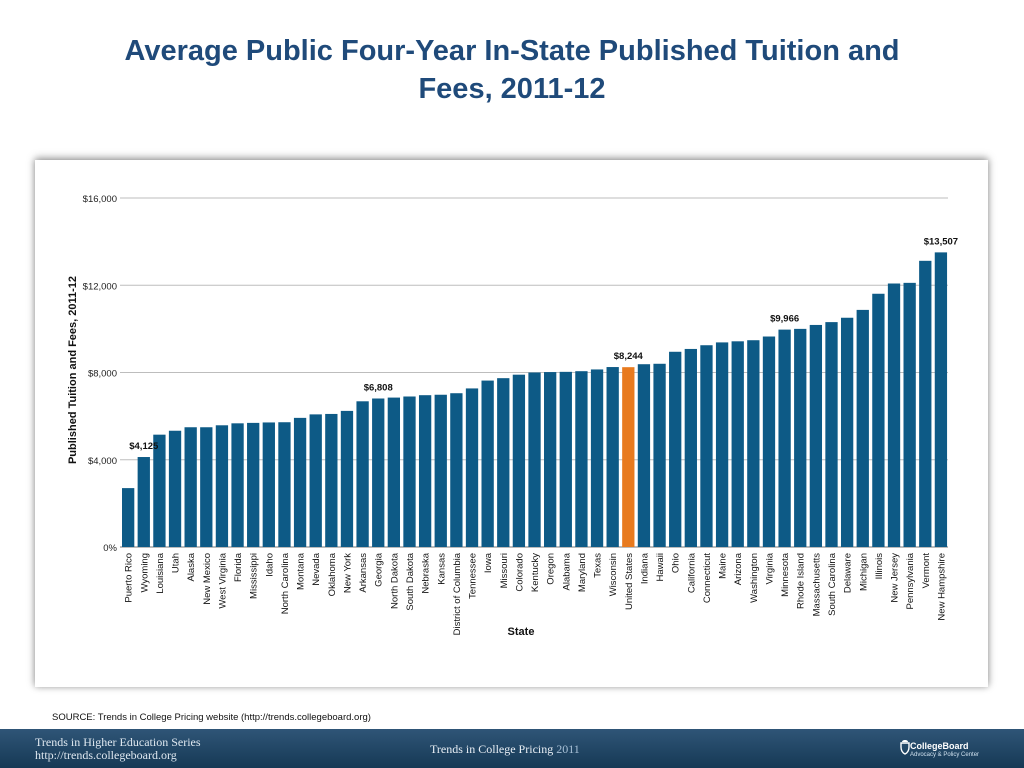 This screenshot has height=768, width=1024. I want to click on x-tick-label: New Hampshire, so click(941, 587).